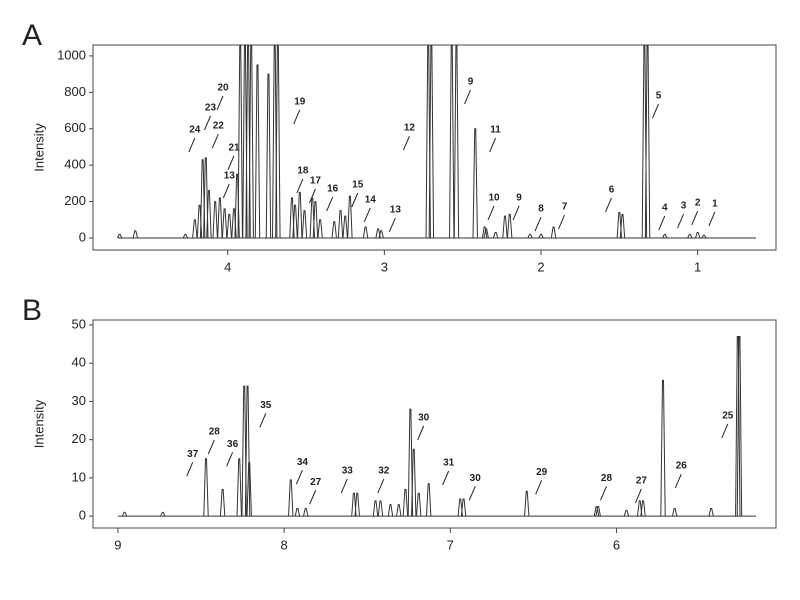 This screenshot has width=800, height=600. Describe the element at coordinates (471, 82) in the screenshot. I see `peak-label: 9` at that location.